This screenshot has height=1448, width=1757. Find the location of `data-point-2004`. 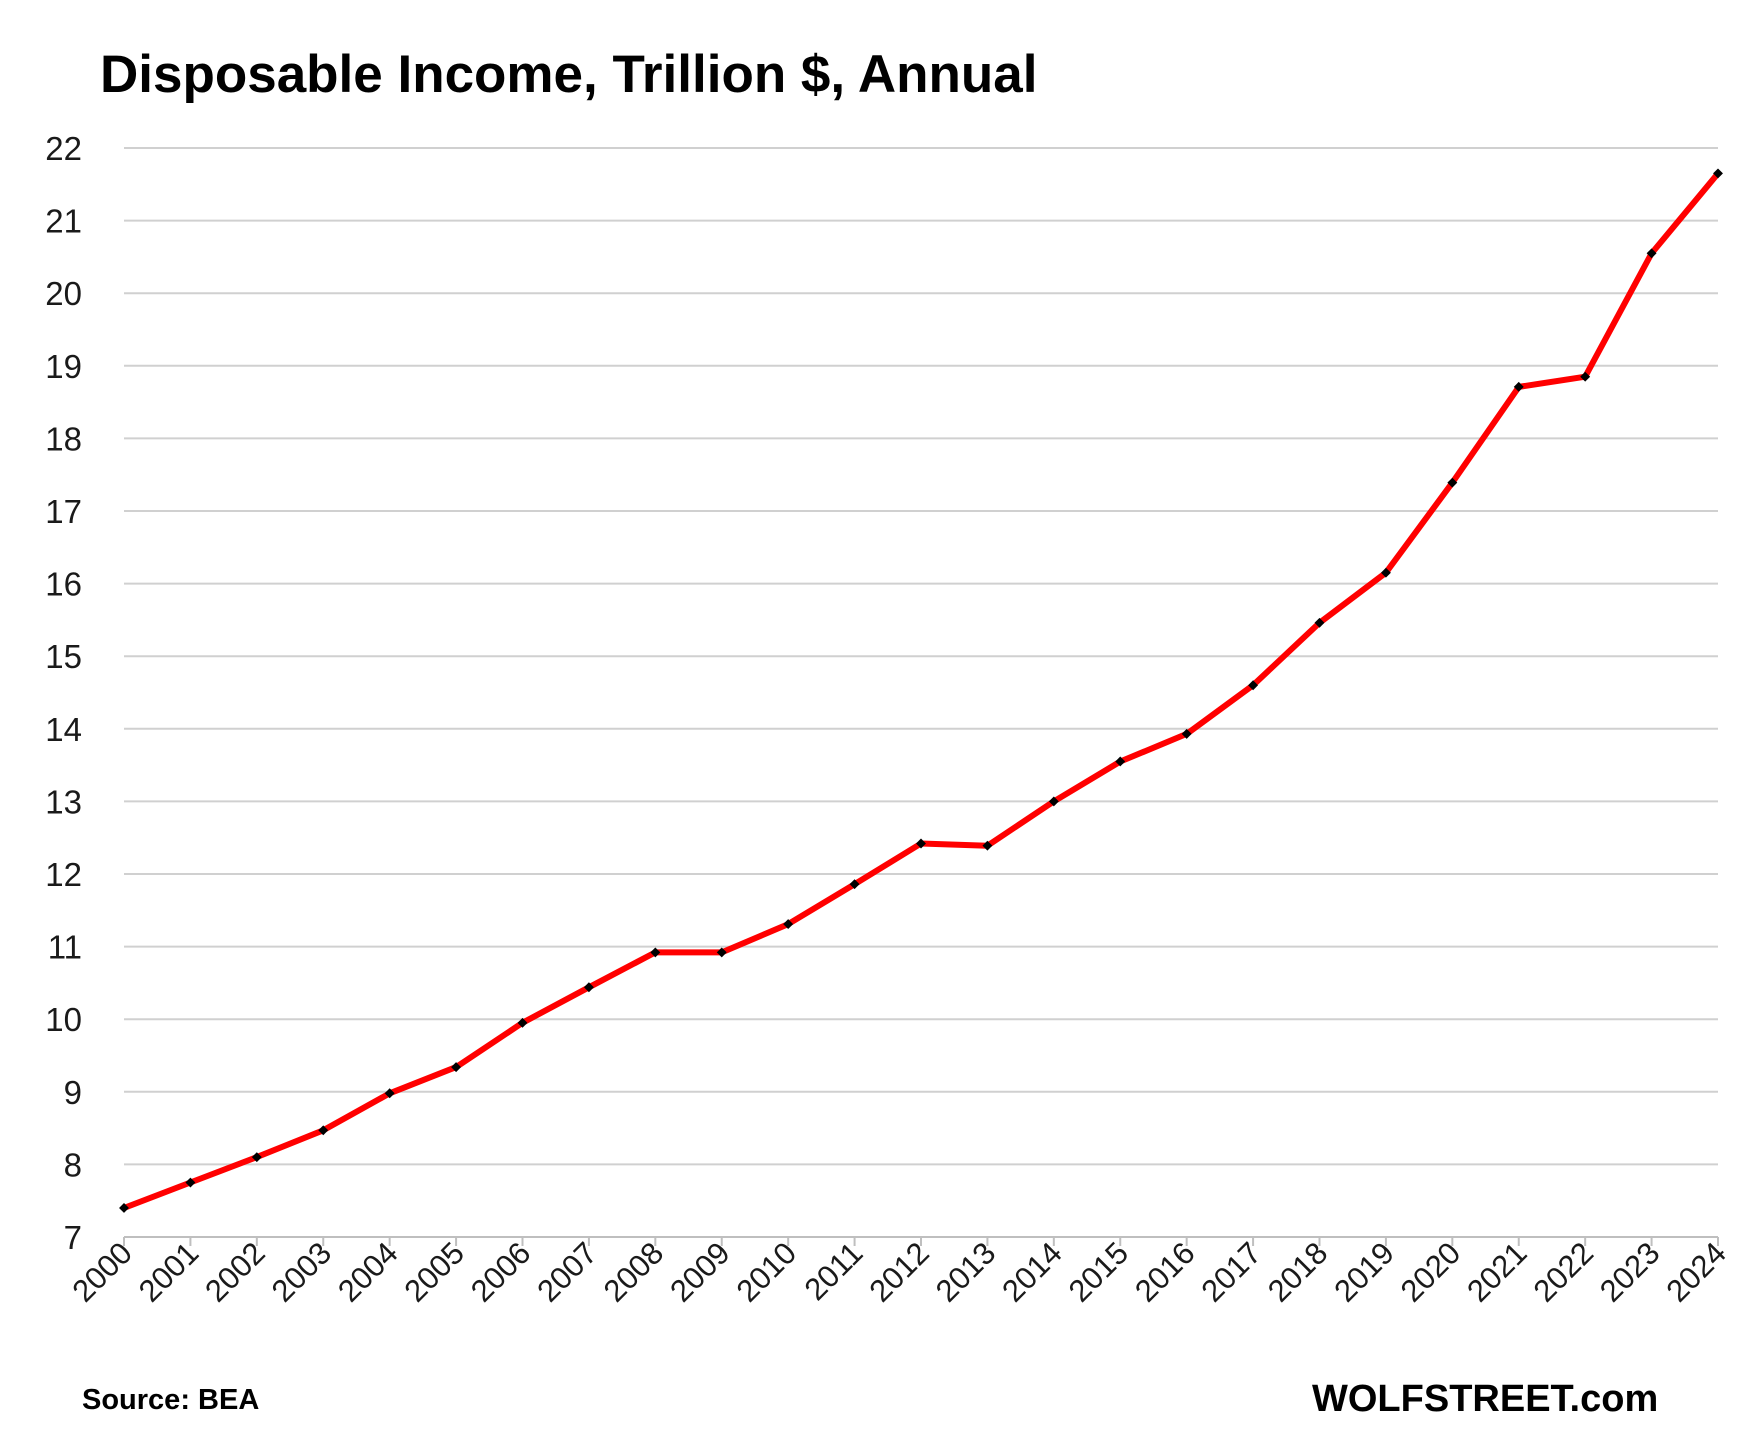

data-point-2004 is located at coordinates (389, 1093).